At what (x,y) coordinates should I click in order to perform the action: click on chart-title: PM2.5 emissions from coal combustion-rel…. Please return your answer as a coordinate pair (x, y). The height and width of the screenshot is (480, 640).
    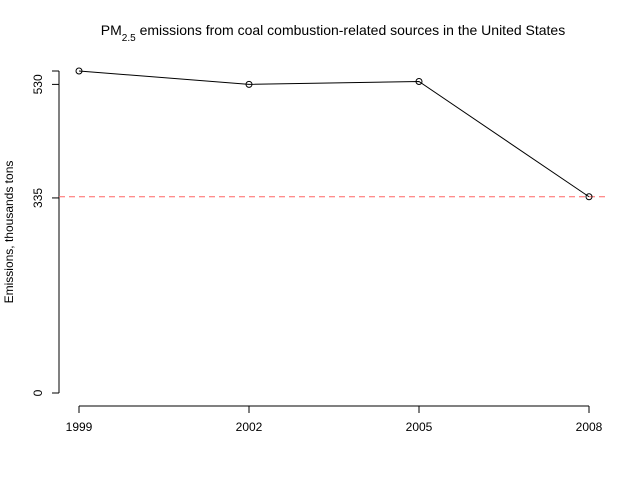
    Looking at the image, I should click on (333, 33).